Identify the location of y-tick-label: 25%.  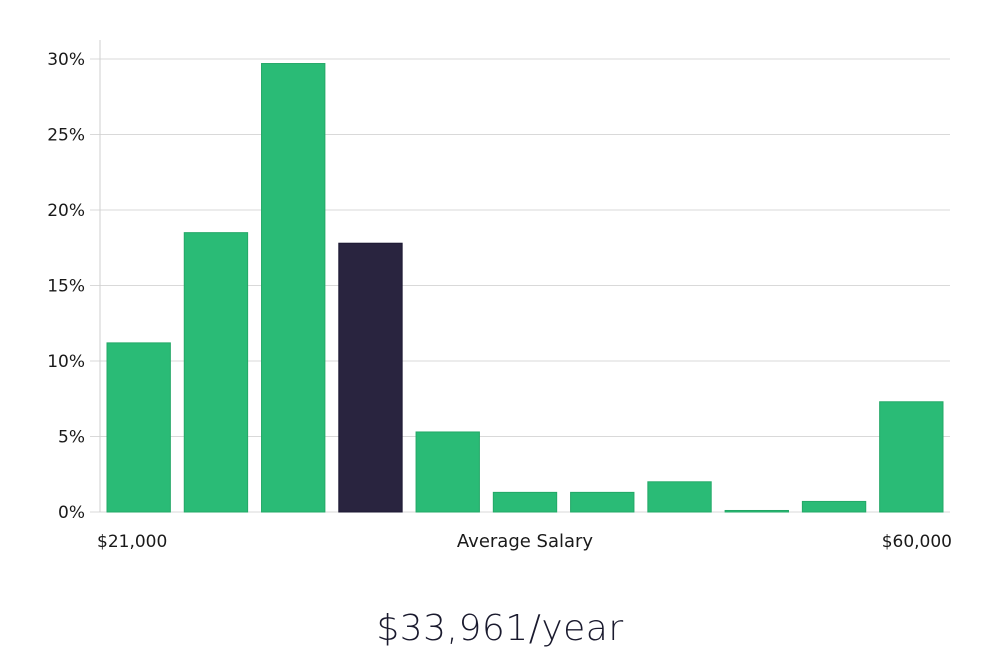
(66, 136).